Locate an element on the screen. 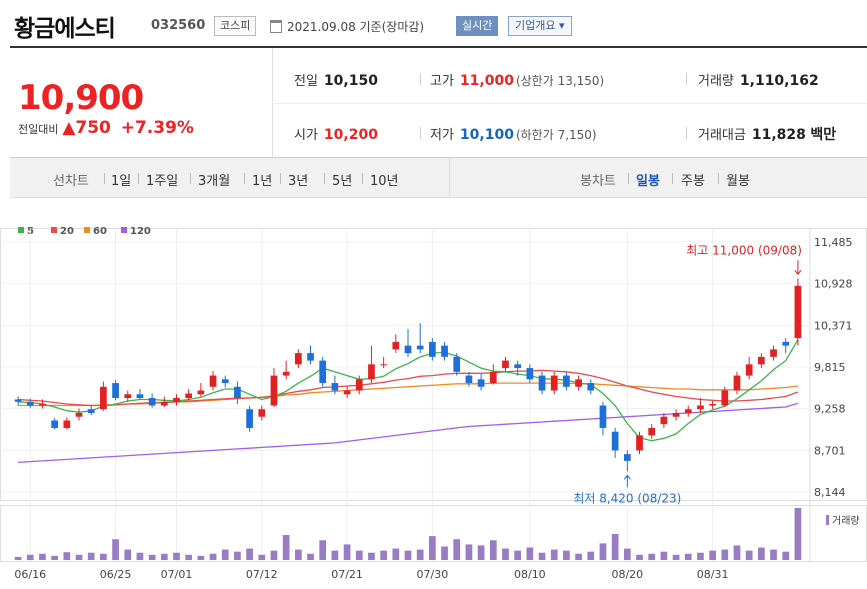 The image size is (867, 589). x-tick-label: 06/25 is located at coordinates (116, 574).